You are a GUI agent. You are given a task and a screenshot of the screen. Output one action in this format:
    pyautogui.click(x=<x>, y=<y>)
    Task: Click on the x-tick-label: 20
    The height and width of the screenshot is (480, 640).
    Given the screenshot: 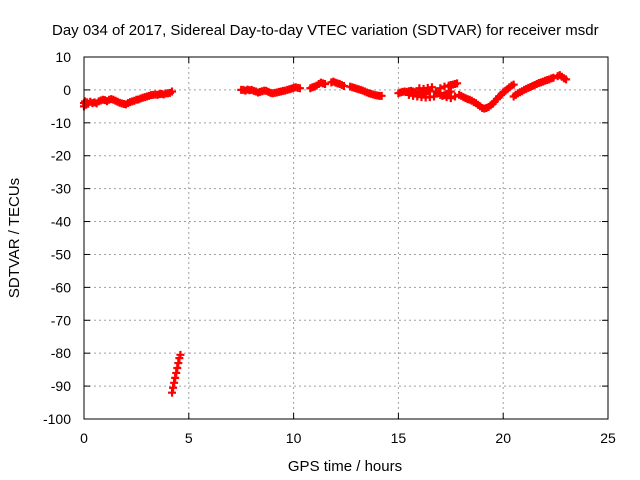 What is the action you would take?
    pyautogui.click(x=503, y=438)
    